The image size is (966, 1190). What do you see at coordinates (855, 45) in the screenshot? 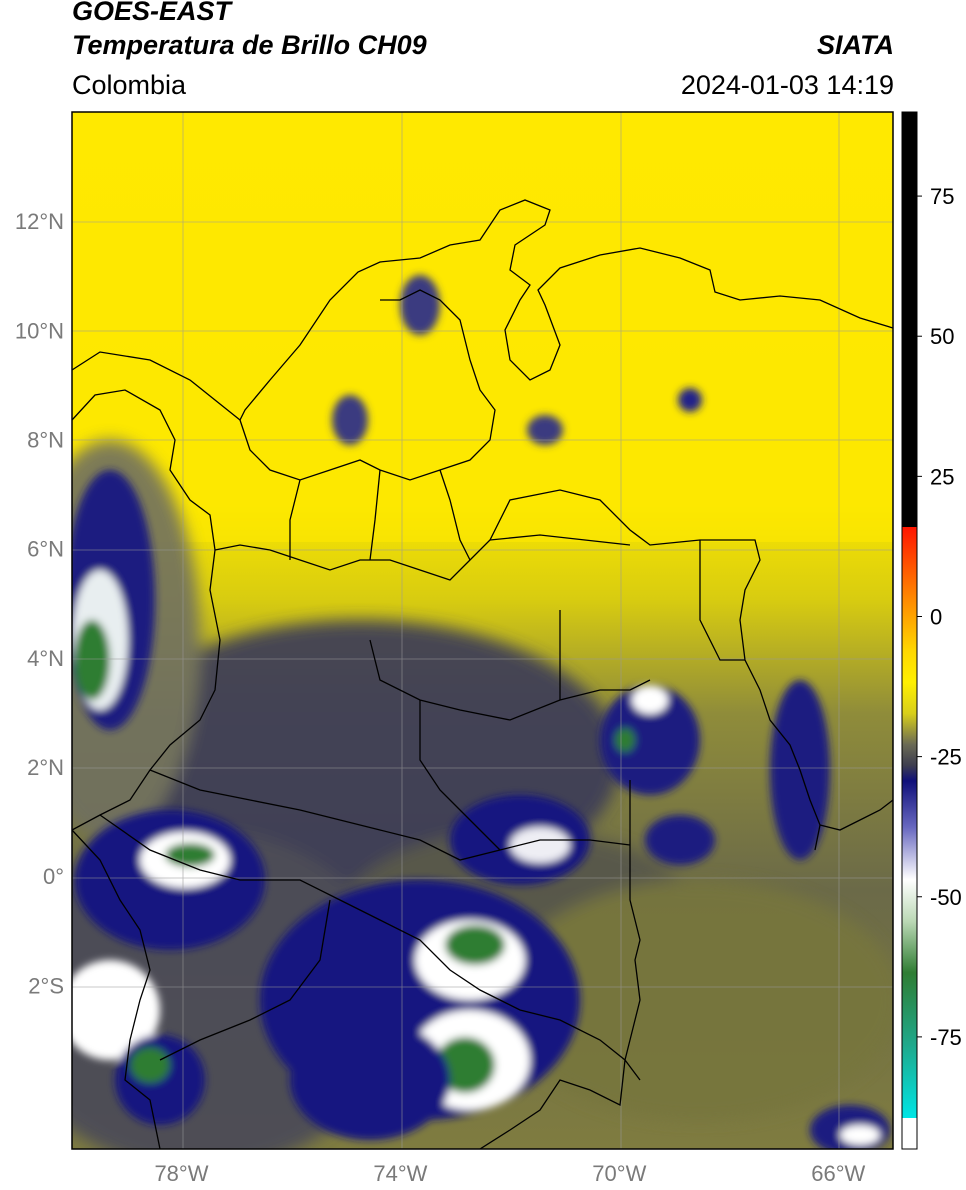
I see `organization-label: SIATA` at bounding box center [855, 45].